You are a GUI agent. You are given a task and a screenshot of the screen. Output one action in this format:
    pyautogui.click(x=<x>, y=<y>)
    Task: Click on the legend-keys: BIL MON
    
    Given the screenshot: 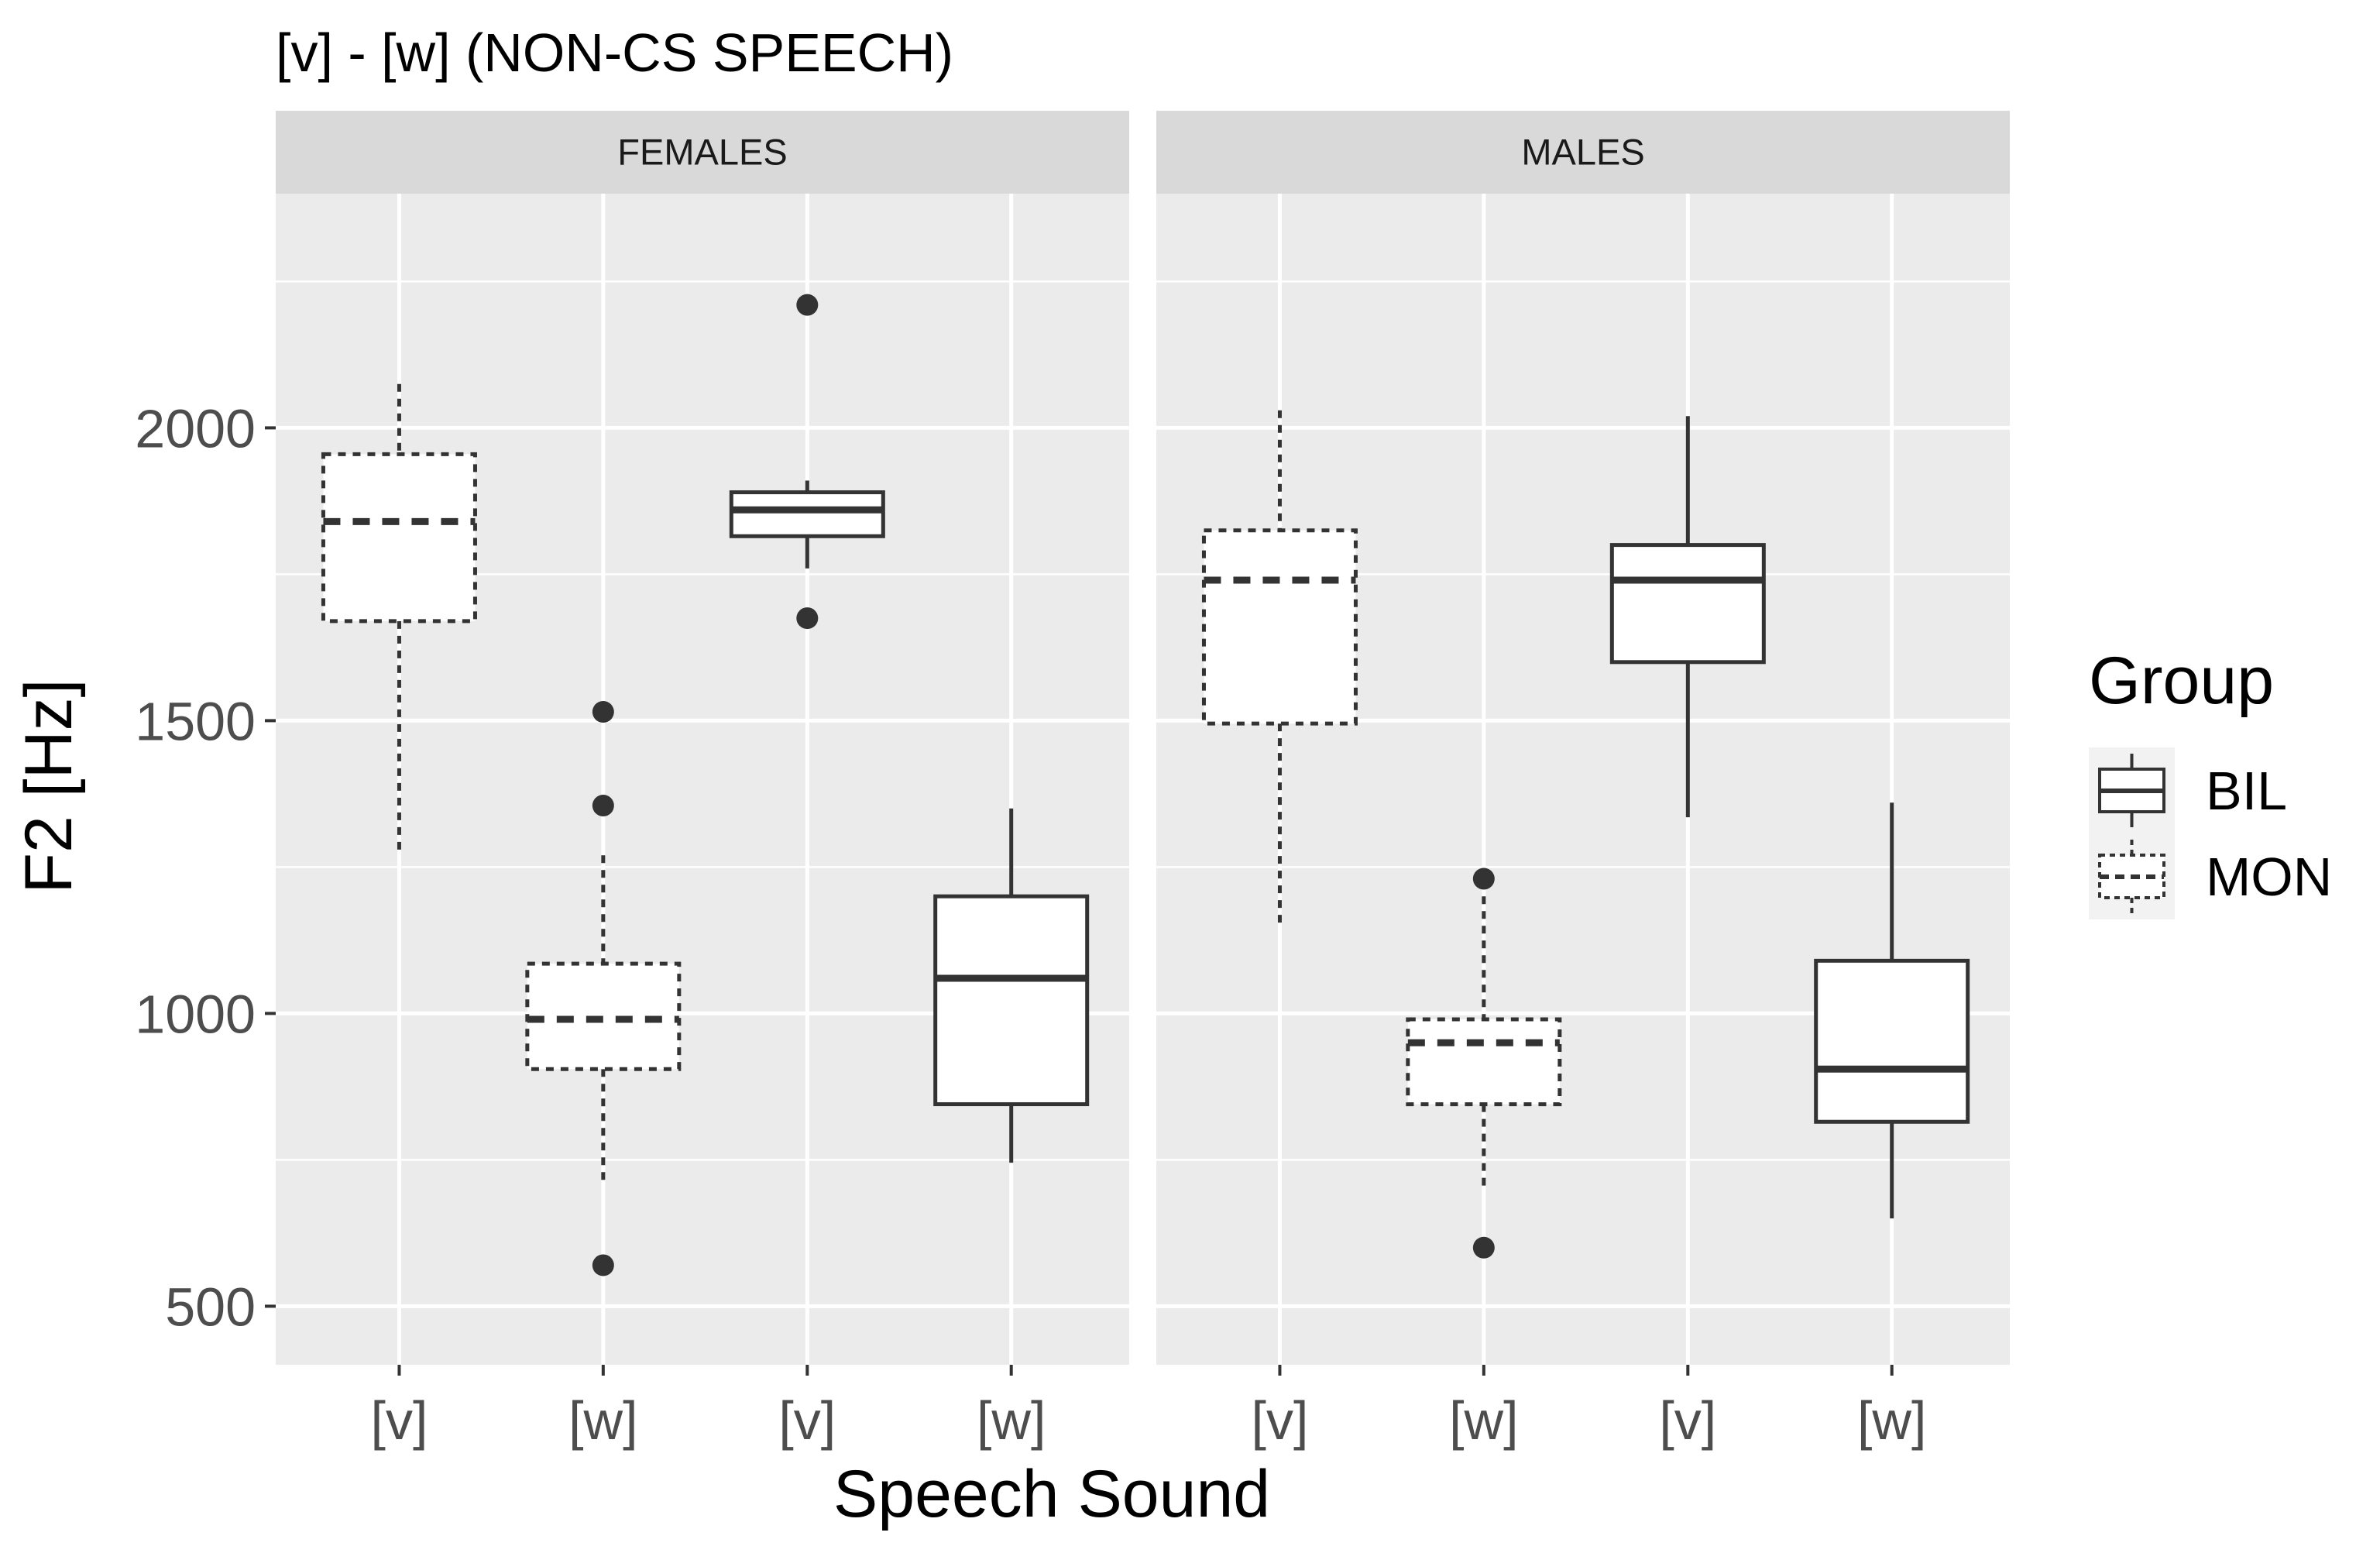 What is the action you would take?
    pyautogui.click(x=2210, y=833)
    